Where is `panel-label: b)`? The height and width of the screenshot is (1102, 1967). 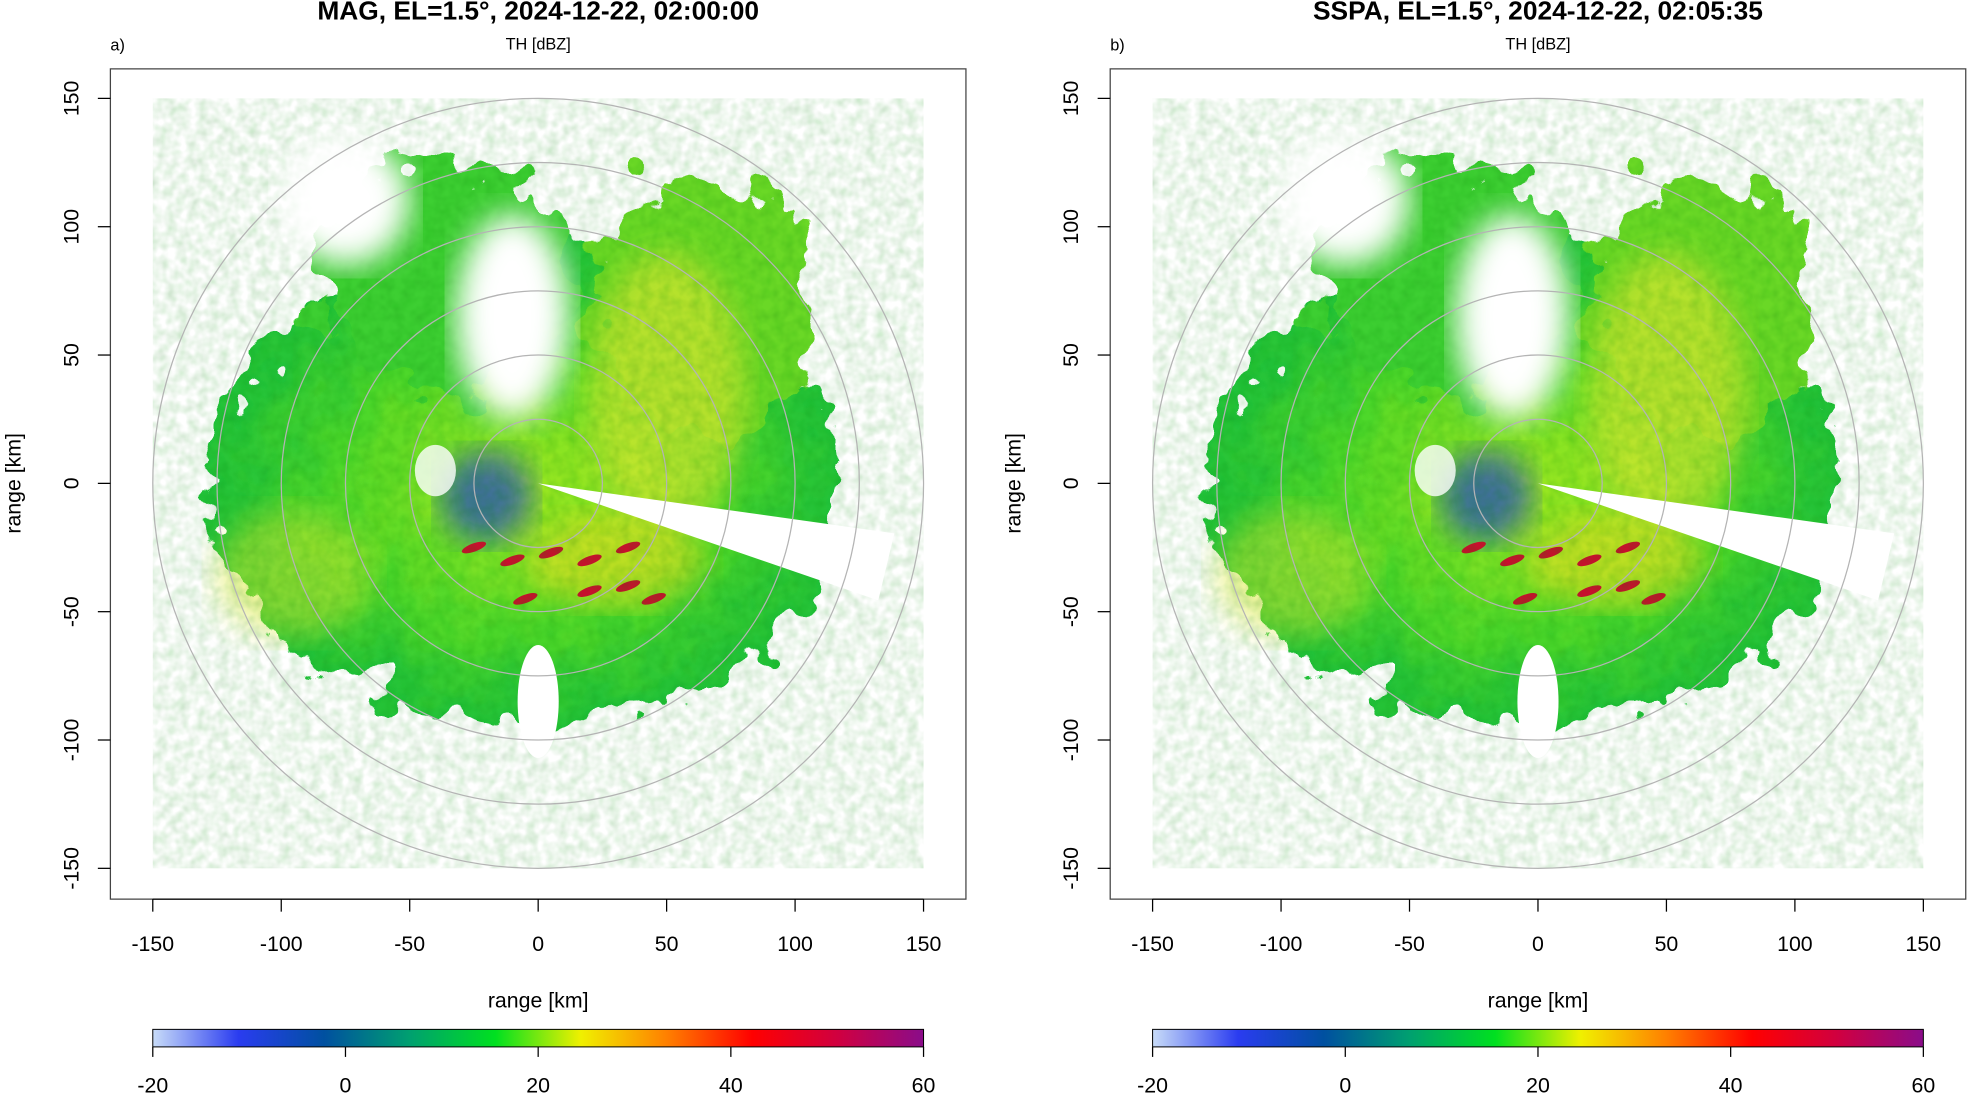 panel-label: b) is located at coordinates (1117, 46).